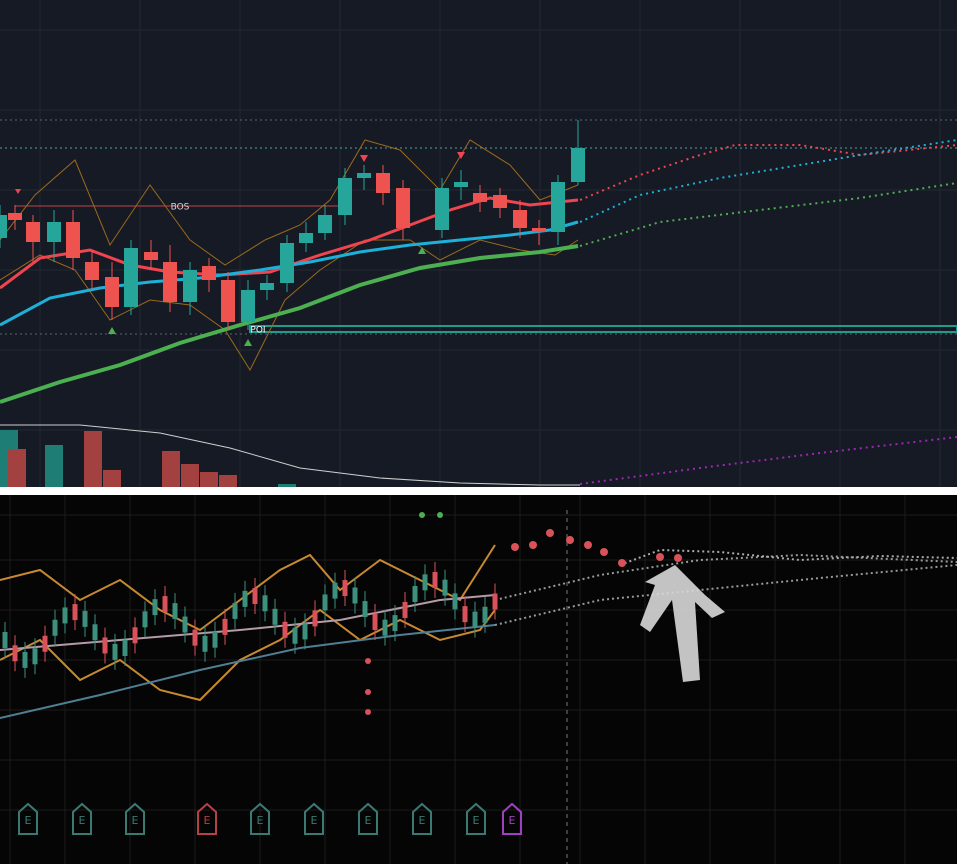 This screenshot has width=957, height=864. Describe the element at coordinates (431, 515) in the screenshot. I see `dots` at that location.